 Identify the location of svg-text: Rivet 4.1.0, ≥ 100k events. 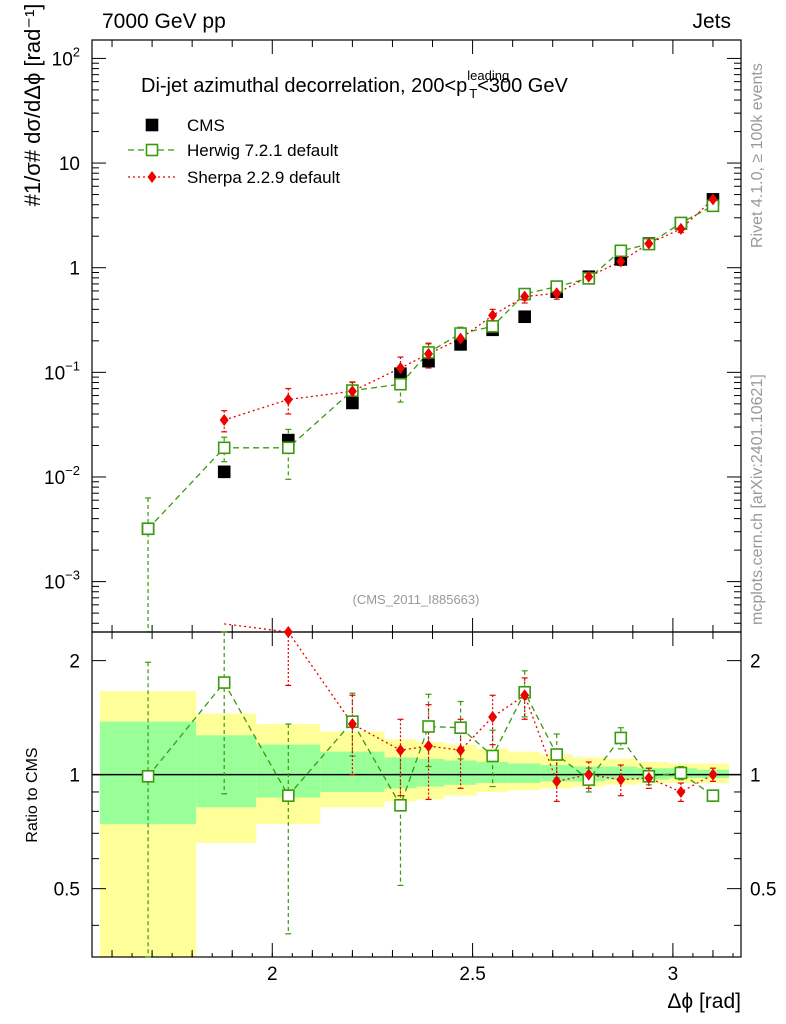
(757, 155).